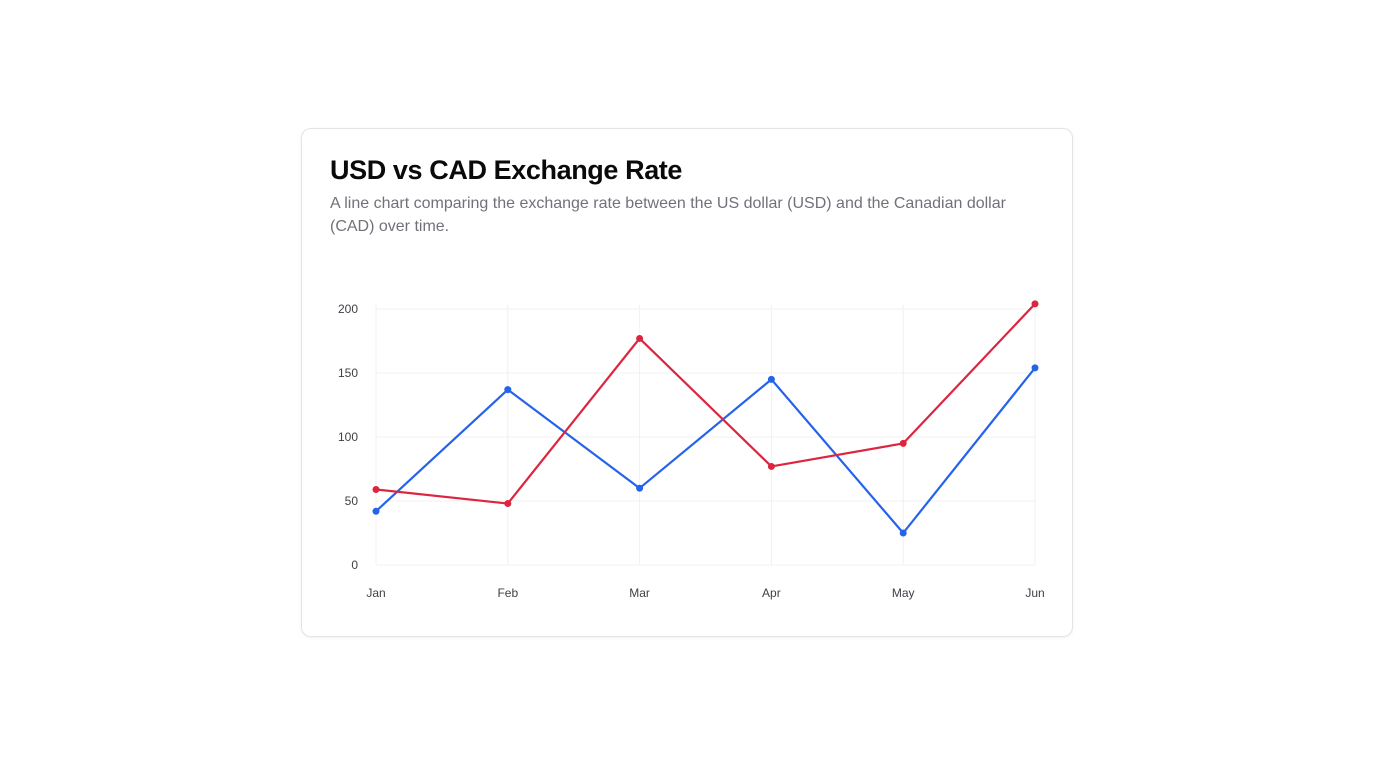 The width and height of the screenshot is (1376, 768). Describe the element at coordinates (375, 593) in the screenshot. I see `x-tick-label: Jan` at that location.